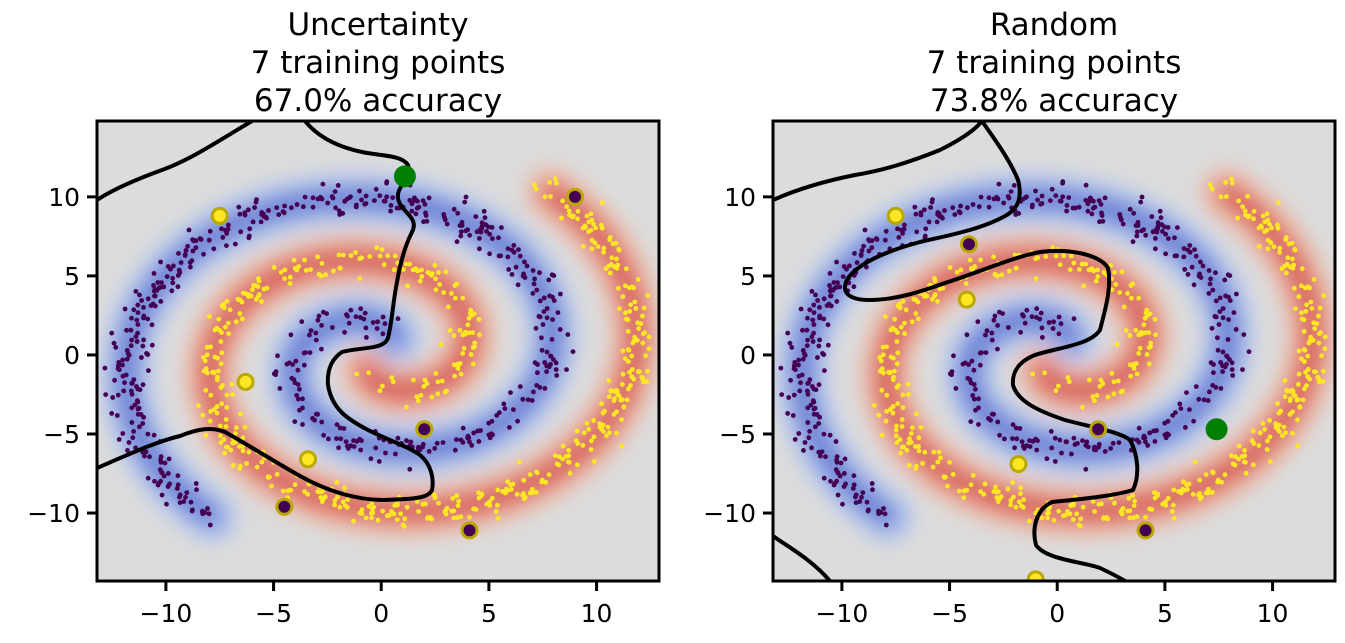  What do you see at coordinates (61, 434) in the screenshot?
I see `y-tick-label: −5` at bounding box center [61, 434].